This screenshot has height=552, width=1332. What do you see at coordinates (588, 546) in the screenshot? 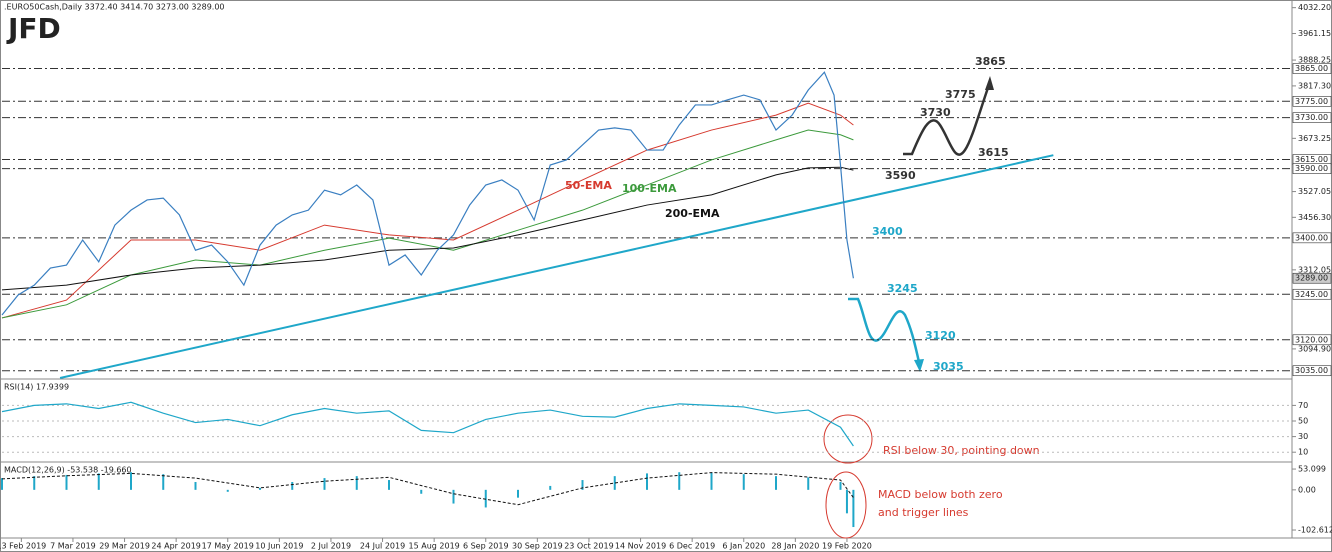
I see `x-tick-label: 23 Oct 2019` at bounding box center [588, 546].